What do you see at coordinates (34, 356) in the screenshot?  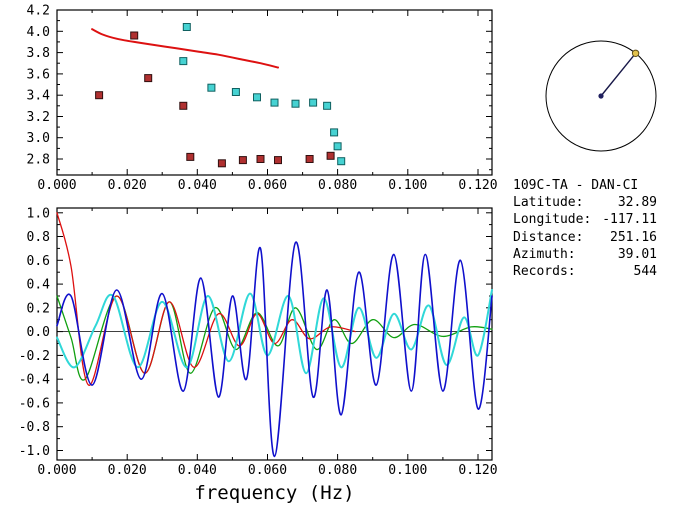 I see `y-tick-label: -0.2` at bounding box center [34, 356].